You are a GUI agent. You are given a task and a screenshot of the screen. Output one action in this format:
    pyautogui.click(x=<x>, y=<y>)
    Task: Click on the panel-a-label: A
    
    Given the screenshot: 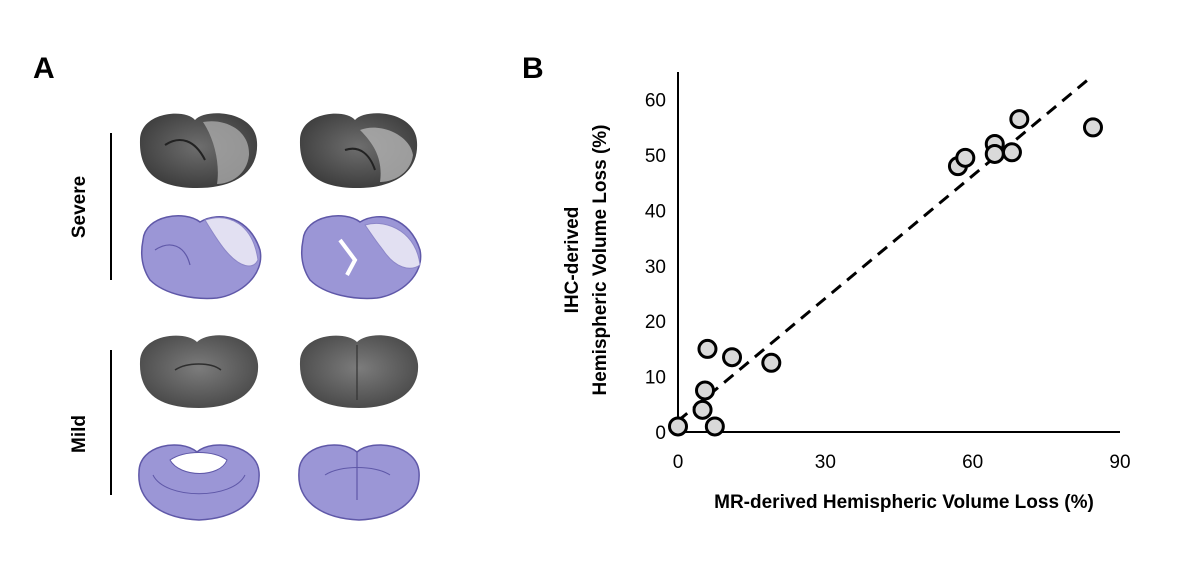 What is the action you would take?
    pyautogui.click(x=44, y=68)
    